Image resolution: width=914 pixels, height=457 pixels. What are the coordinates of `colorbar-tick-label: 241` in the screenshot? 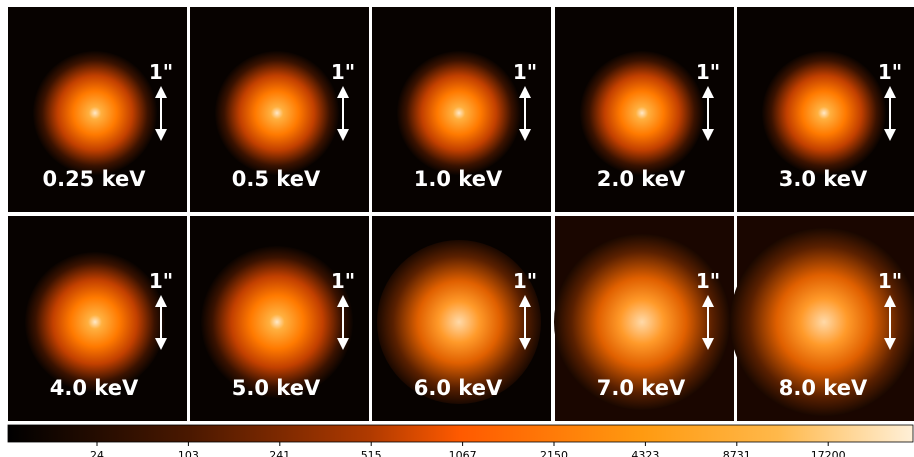 It's located at (279, 453).